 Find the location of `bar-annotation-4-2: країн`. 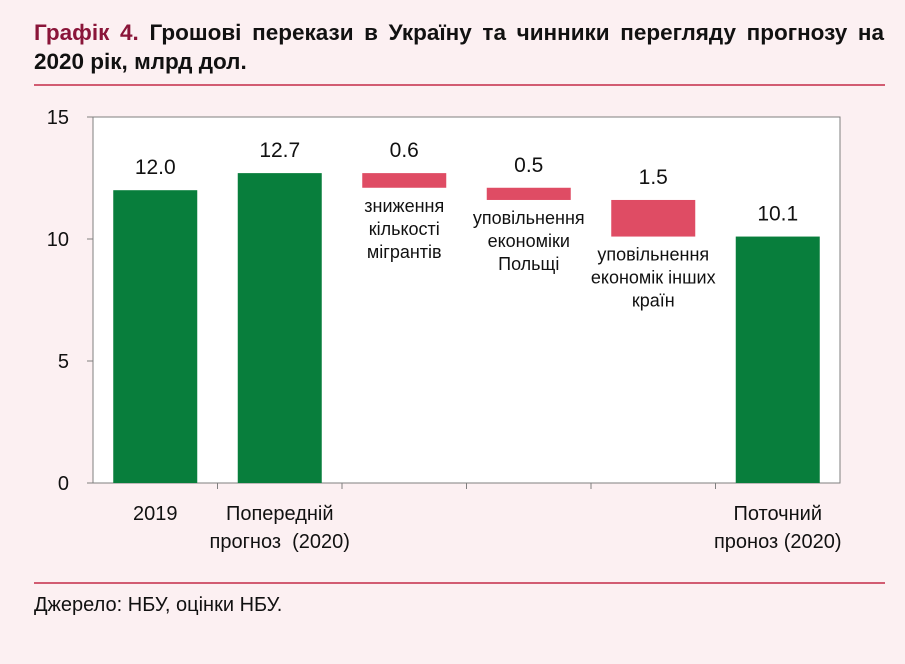

bar-annotation-4-2: країн is located at coordinates (653, 301).